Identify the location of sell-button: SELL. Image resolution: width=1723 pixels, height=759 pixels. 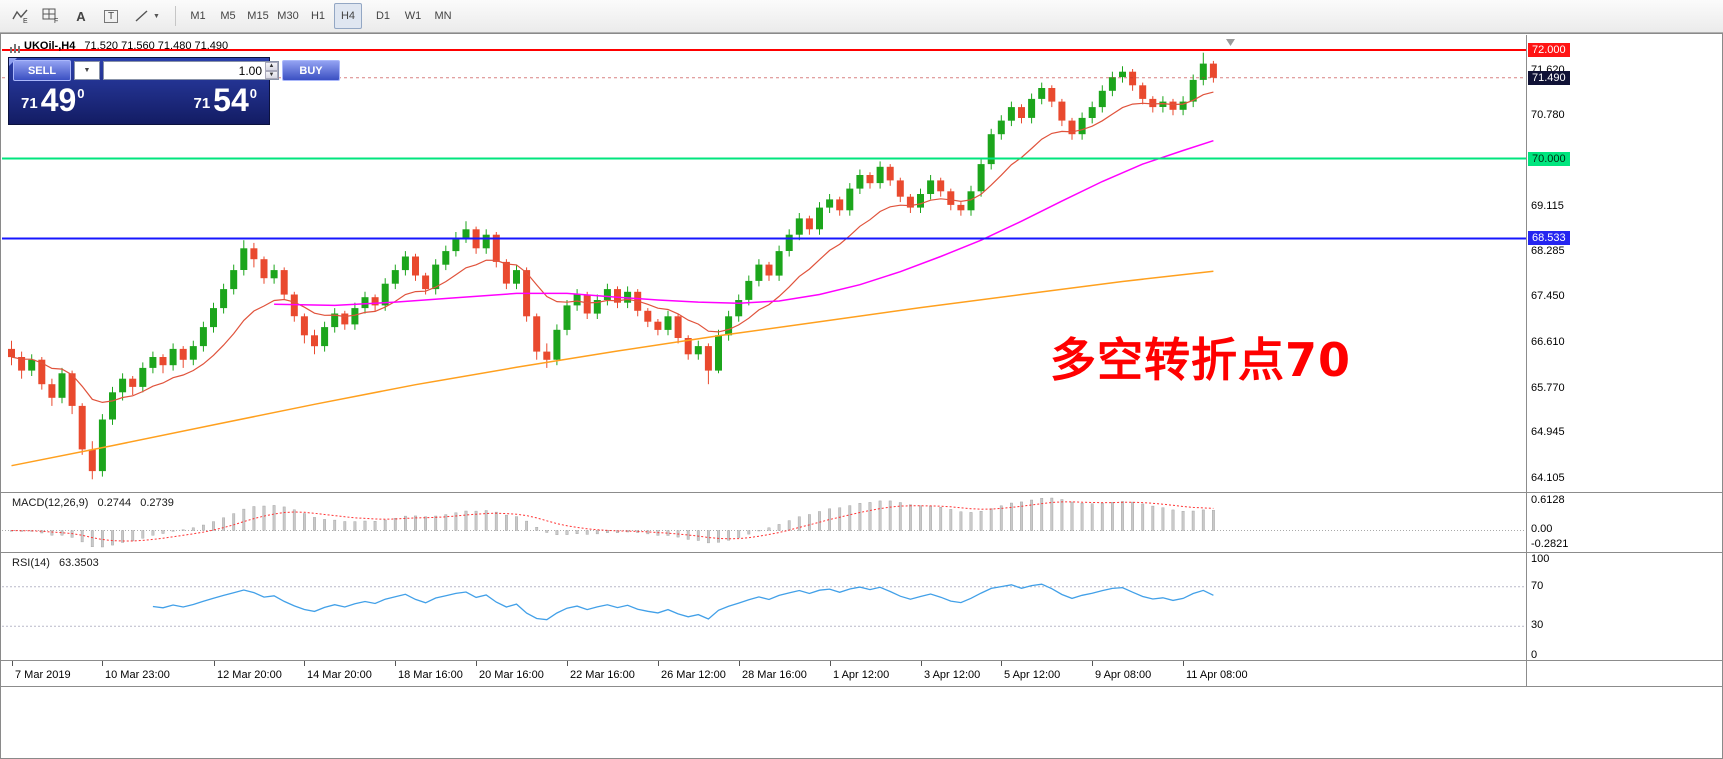
(42, 70).